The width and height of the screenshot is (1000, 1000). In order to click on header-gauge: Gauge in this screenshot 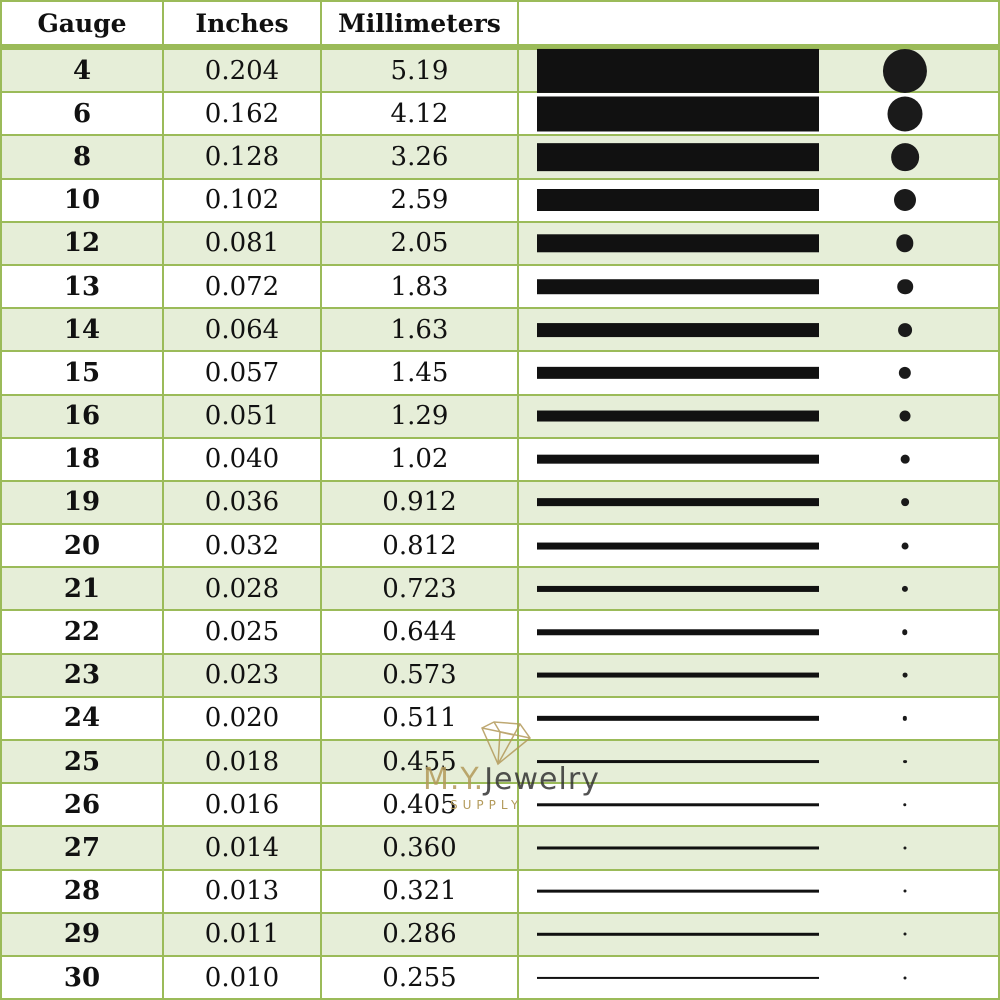, I will do `click(82, 25)`.